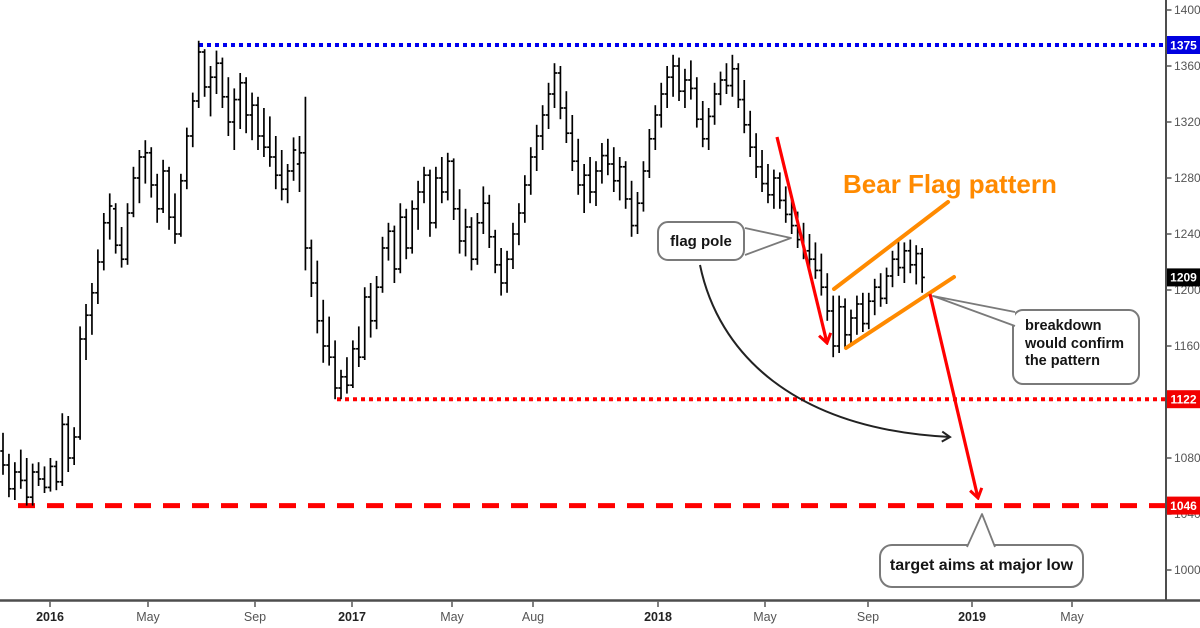 The width and height of the screenshot is (1200, 628). Describe the element at coordinates (953, 395) in the screenshot. I see `breakdown-target-arrow` at that location.